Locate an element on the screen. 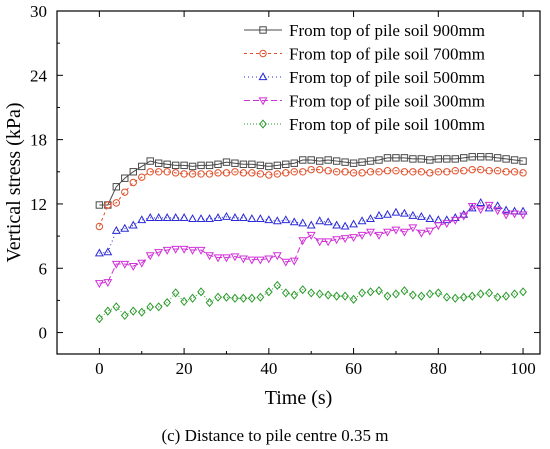 This screenshot has height=449, width=550. x-tick-label: 40 is located at coordinates (268, 368).